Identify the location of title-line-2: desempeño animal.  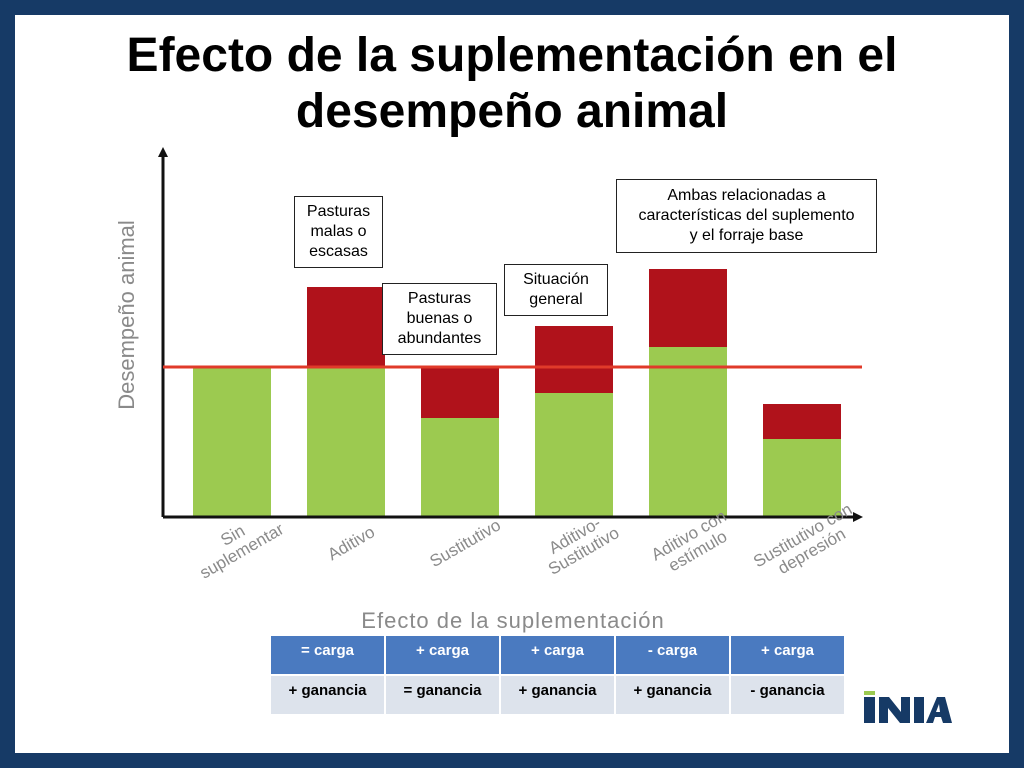
(512, 111).